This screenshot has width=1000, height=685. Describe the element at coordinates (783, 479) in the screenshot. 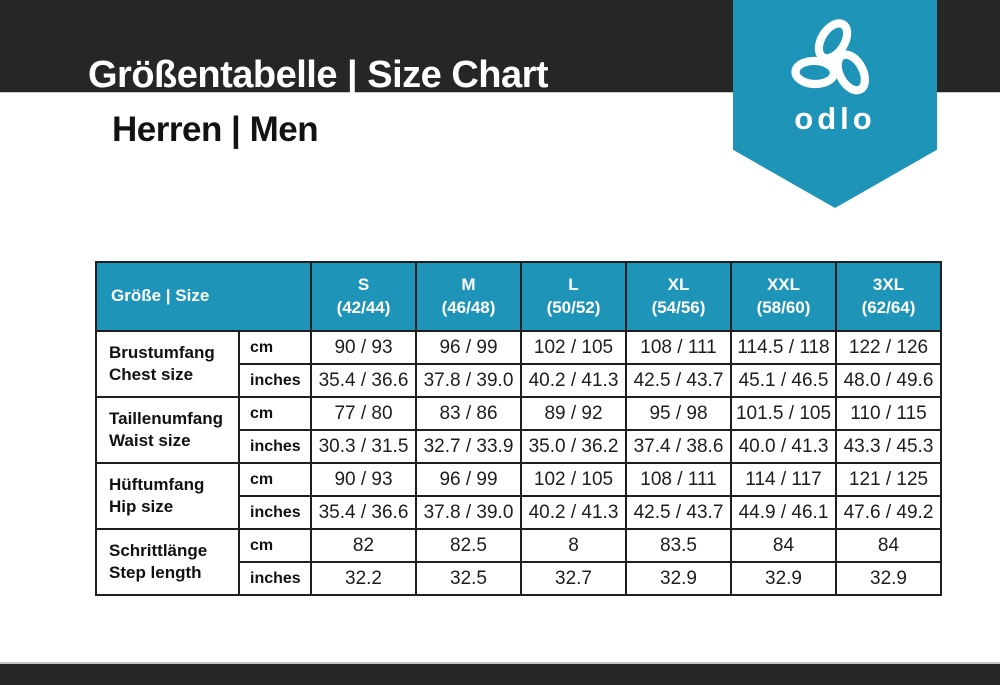

I see `value-cell: 114 / 117` at that location.